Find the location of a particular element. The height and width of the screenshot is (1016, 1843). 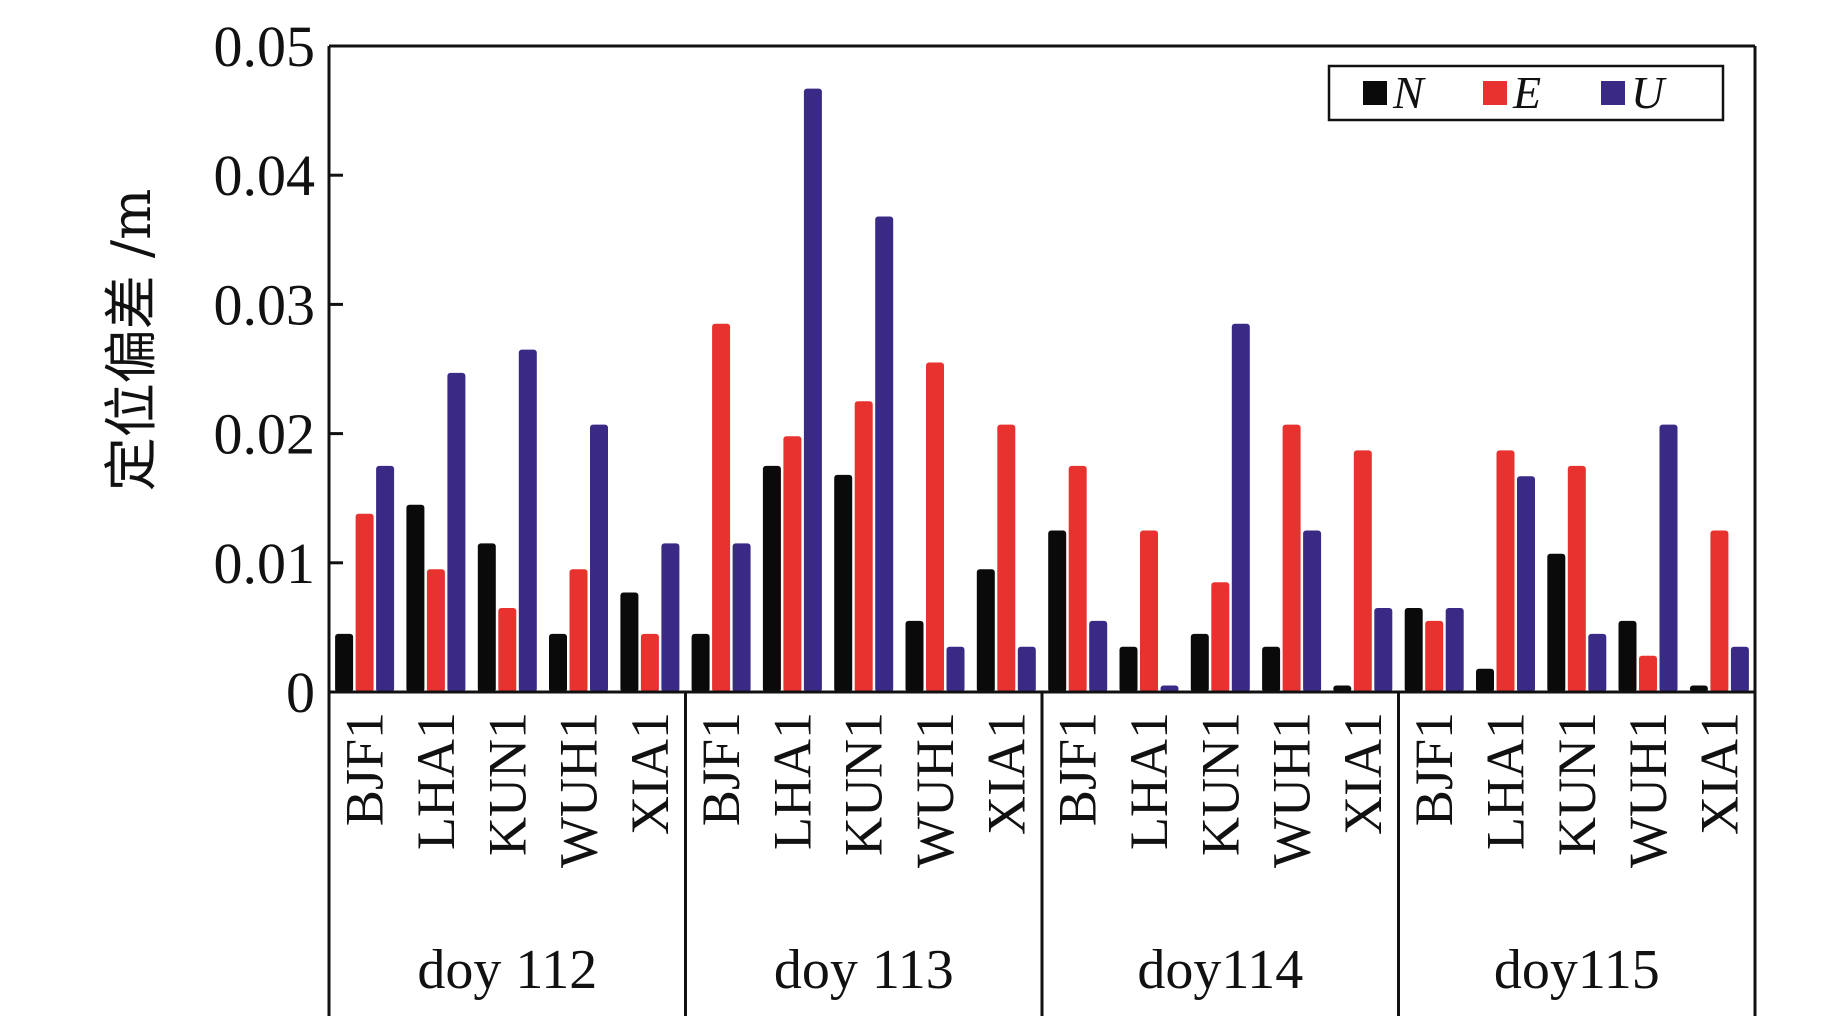

y-tick-label: 0.01 is located at coordinates (265, 563).